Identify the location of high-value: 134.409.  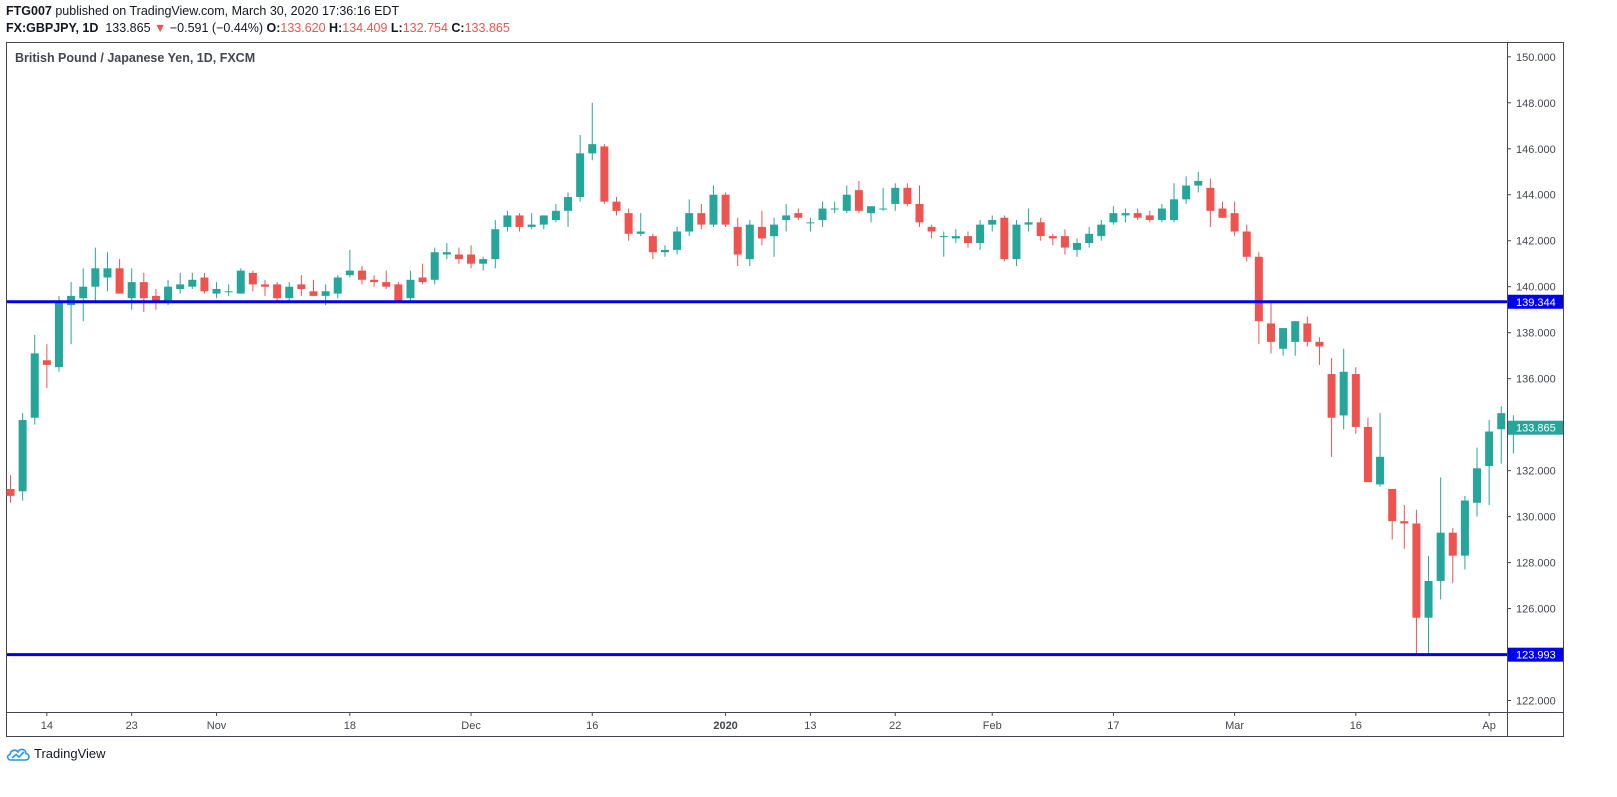
(365, 28).